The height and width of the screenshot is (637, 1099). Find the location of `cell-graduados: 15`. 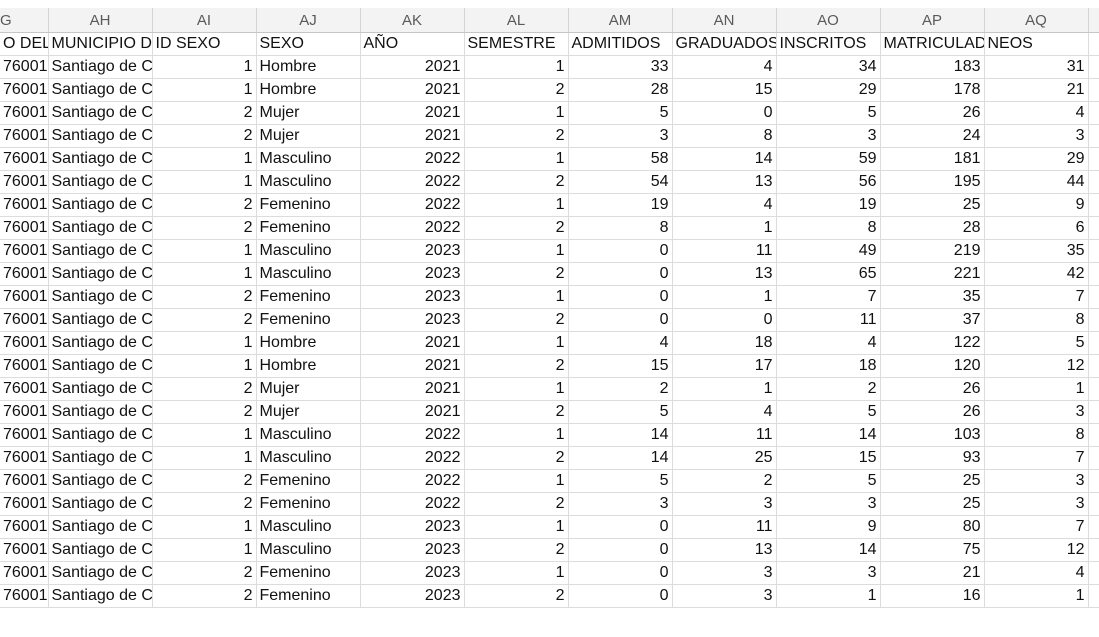

cell-graduados: 15 is located at coordinates (724, 90).